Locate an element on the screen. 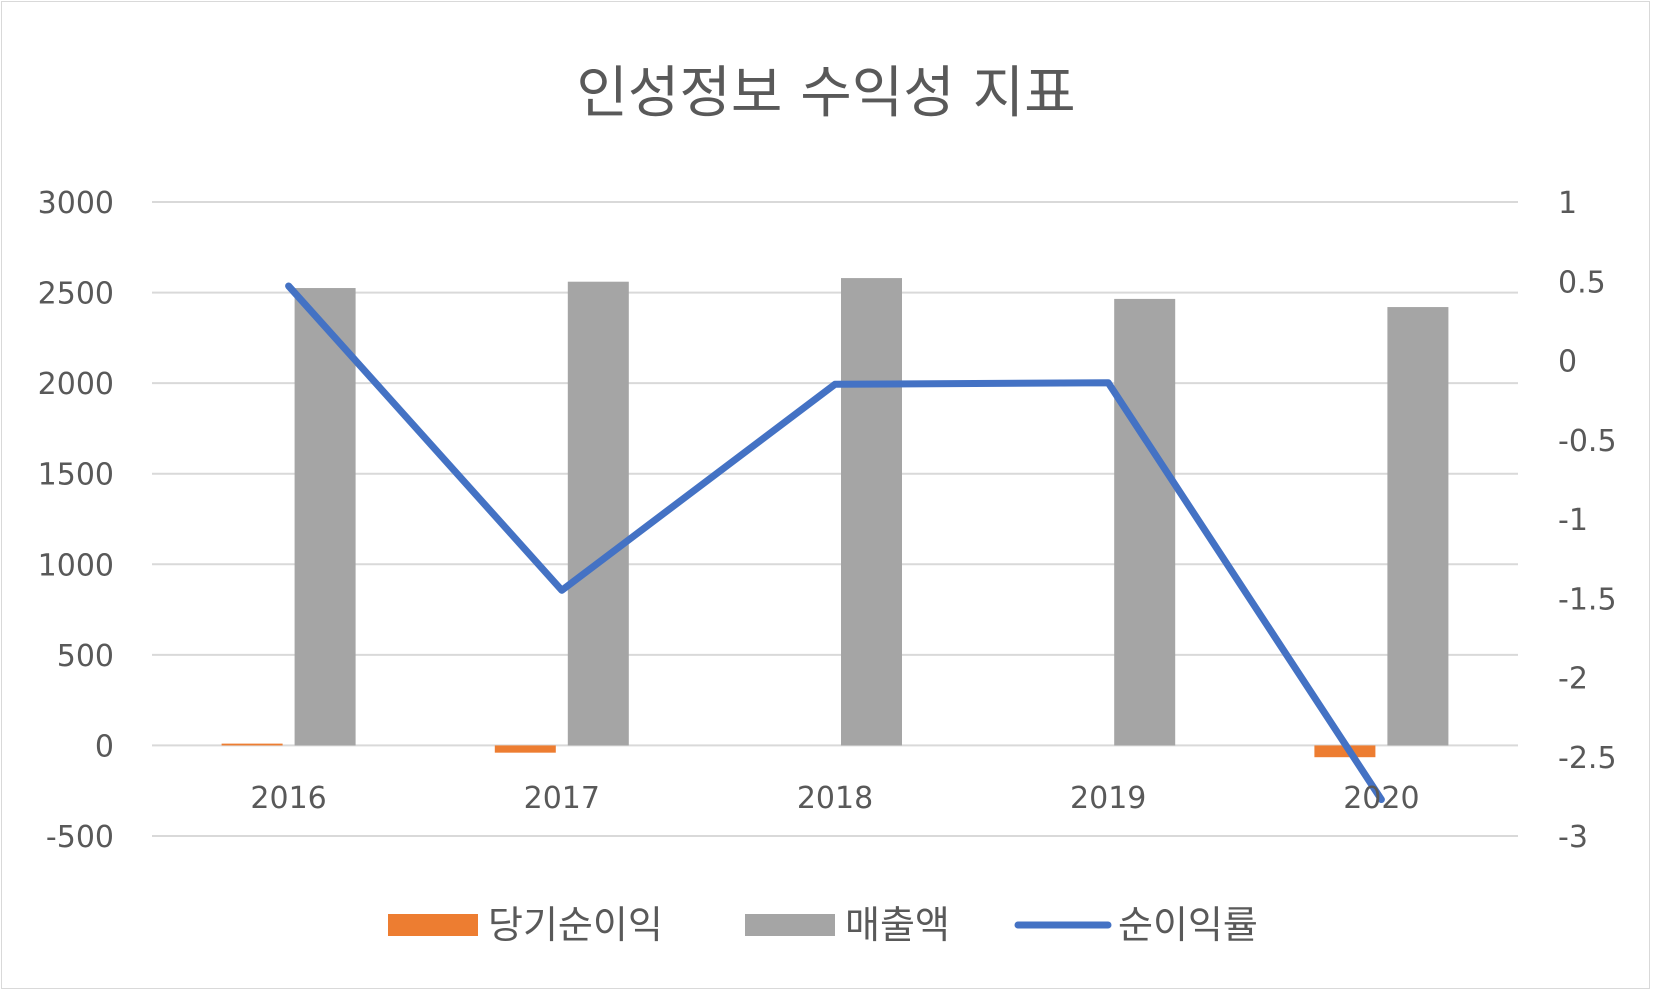 This screenshot has height=992, width=1653. right-axis-tick-label: -2 is located at coordinates (1573, 679).